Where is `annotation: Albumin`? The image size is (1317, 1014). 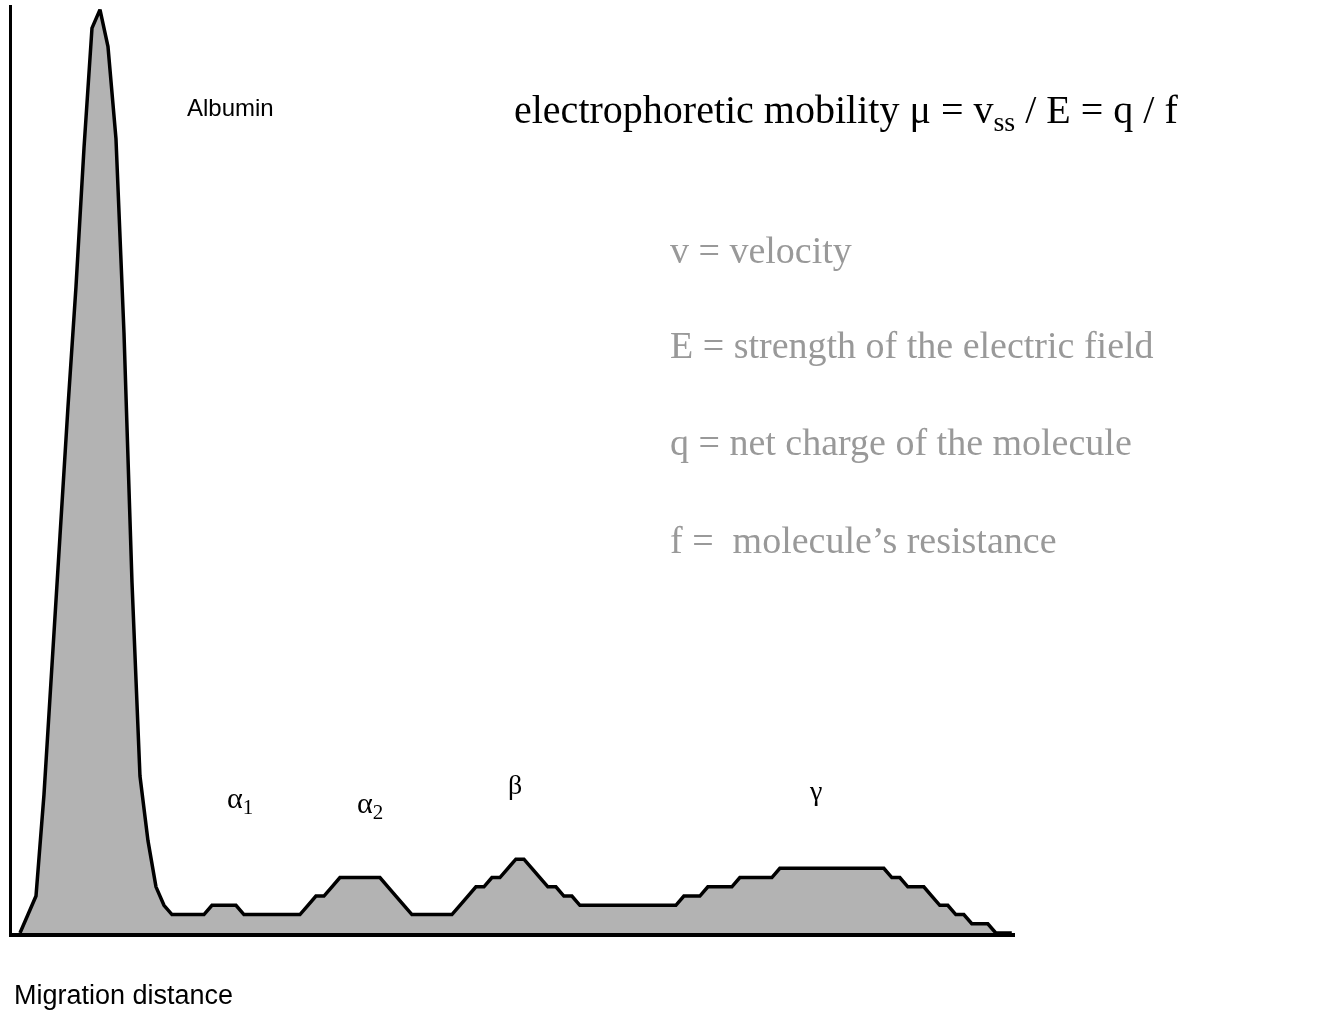
annotation: Albumin is located at coordinates (230, 107).